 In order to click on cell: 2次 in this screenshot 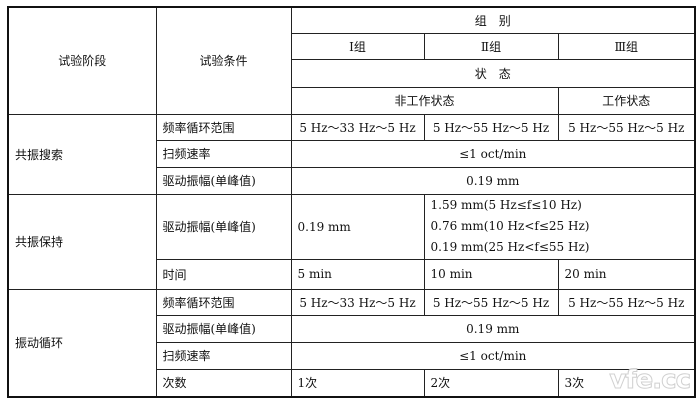, I will do `click(491, 383)`.